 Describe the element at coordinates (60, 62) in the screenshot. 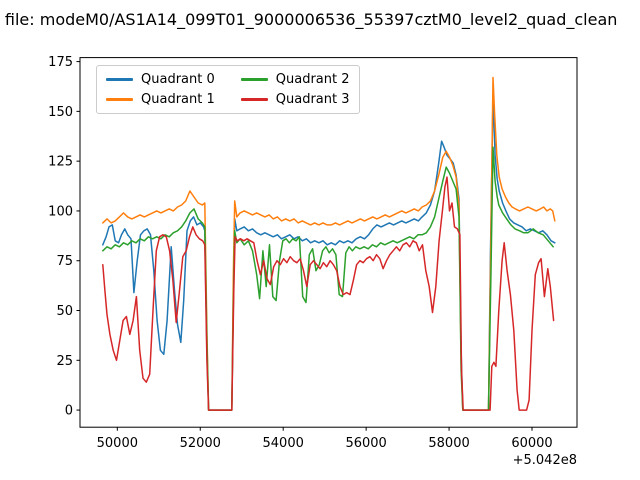

I see `y-axis-tick-label: 175` at that location.